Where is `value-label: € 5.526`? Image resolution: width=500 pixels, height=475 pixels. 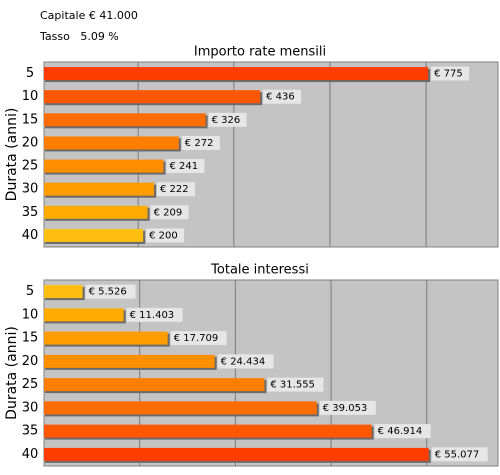 value-label: € 5.526 is located at coordinates (108, 292).